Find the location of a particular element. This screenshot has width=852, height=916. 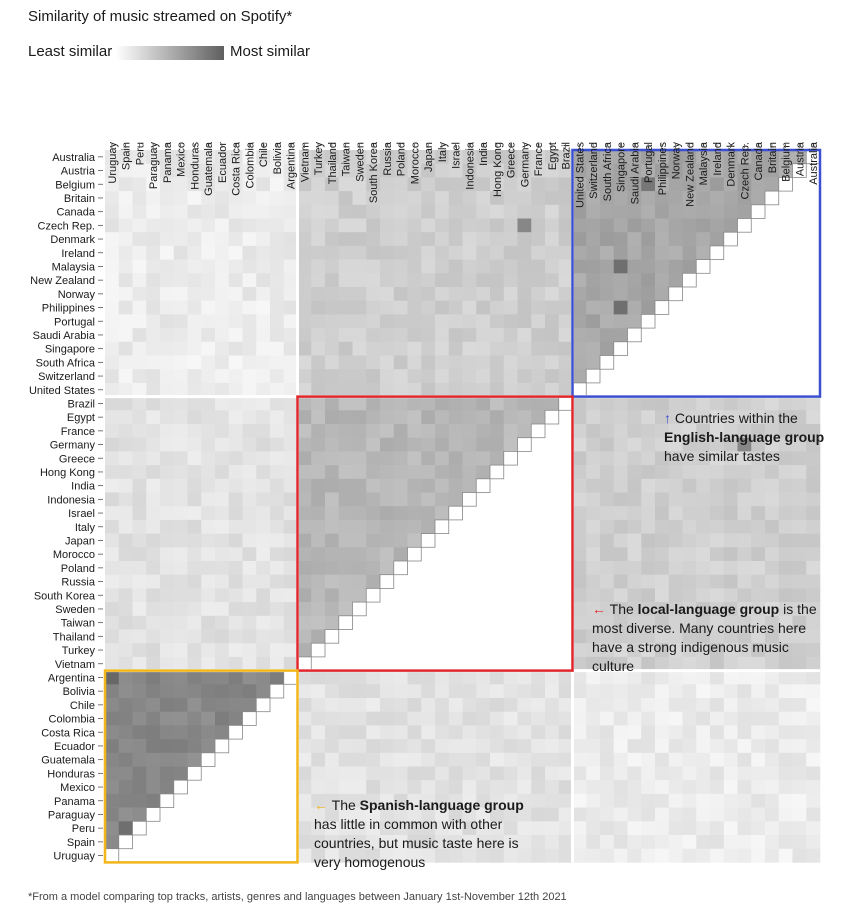

row-label: Guatemala is located at coordinates (68, 761).